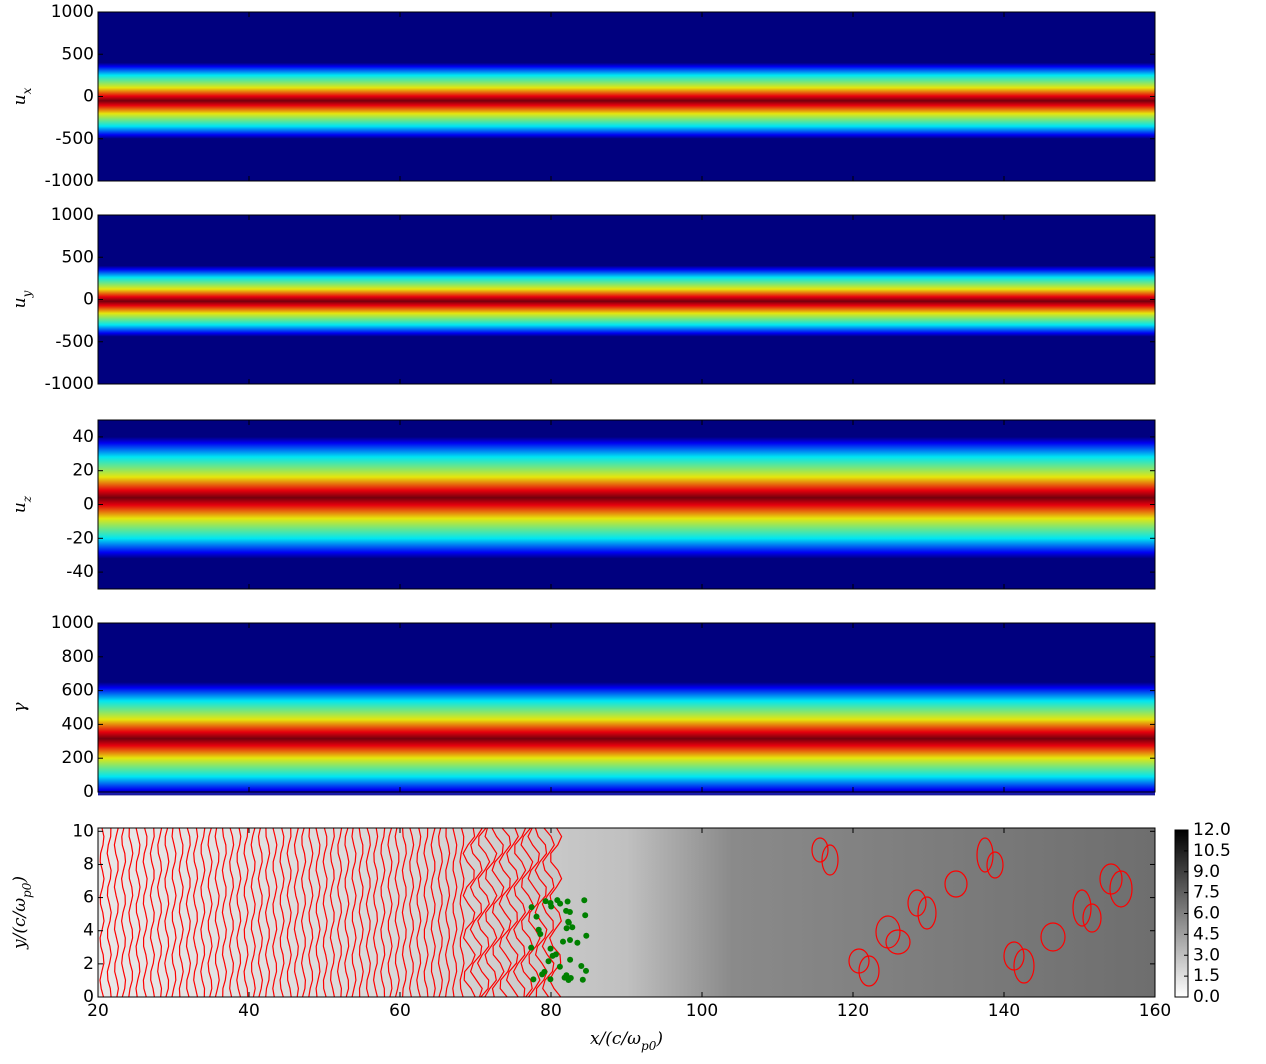 The height and width of the screenshot is (1064, 1266). Describe the element at coordinates (551, 1011) in the screenshot. I see `x-tick-label: 80` at that location.